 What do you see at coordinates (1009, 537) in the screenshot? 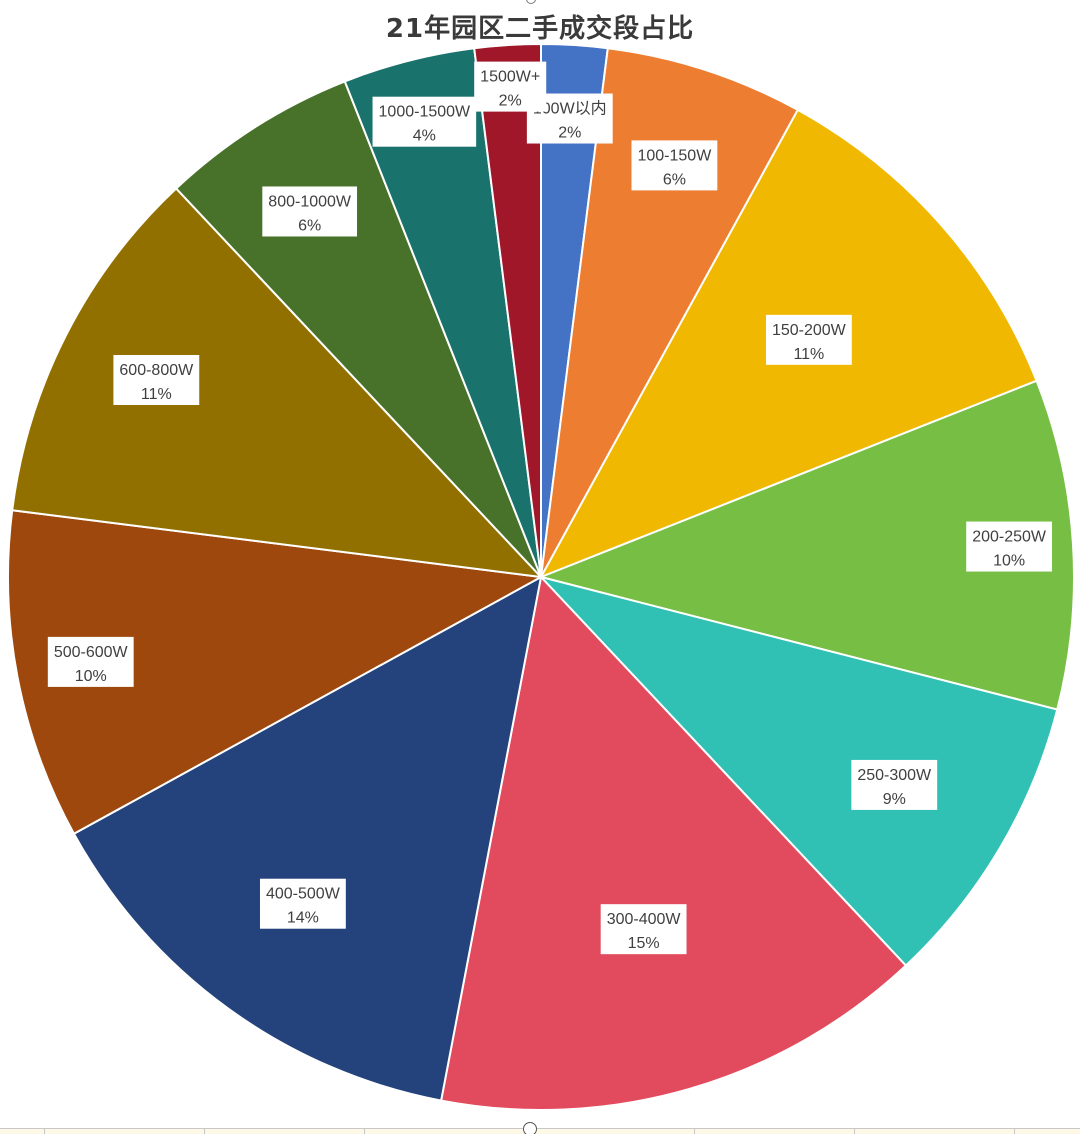
I see `data-label-category: 200-250W` at bounding box center [1009, 537].